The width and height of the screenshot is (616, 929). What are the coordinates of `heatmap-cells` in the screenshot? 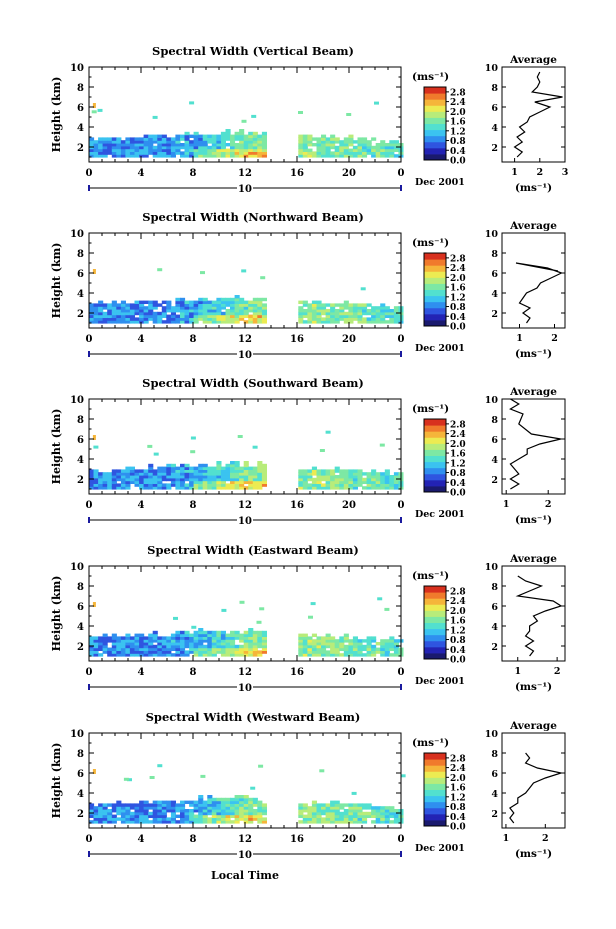 It's located at (246, 129).